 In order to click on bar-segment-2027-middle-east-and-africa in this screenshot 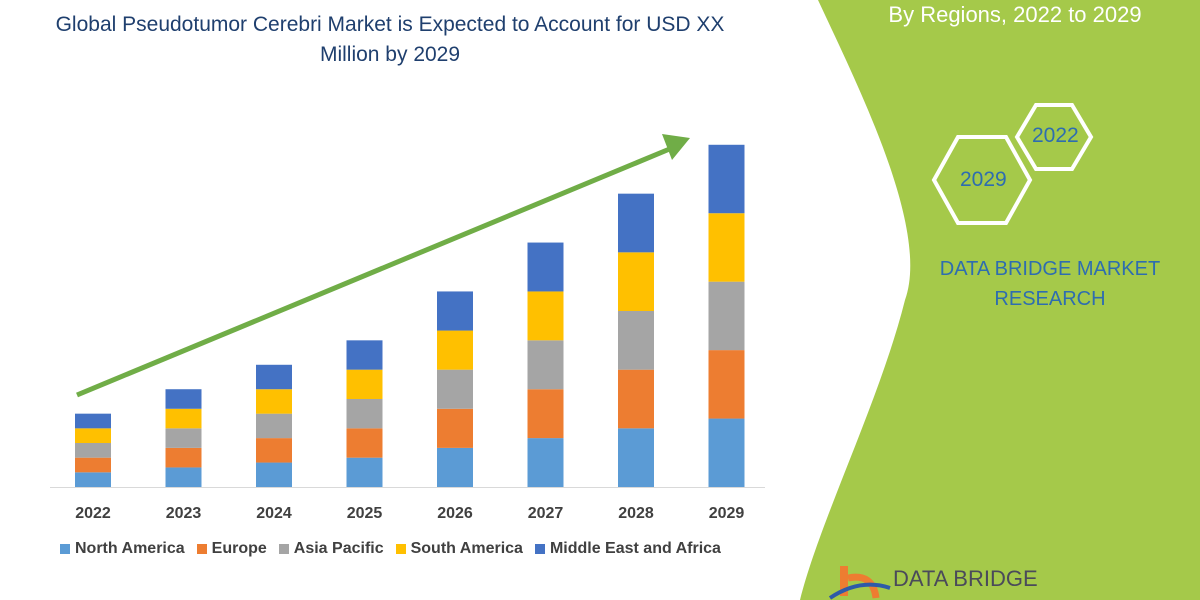, I will do `click(545, 267)`.